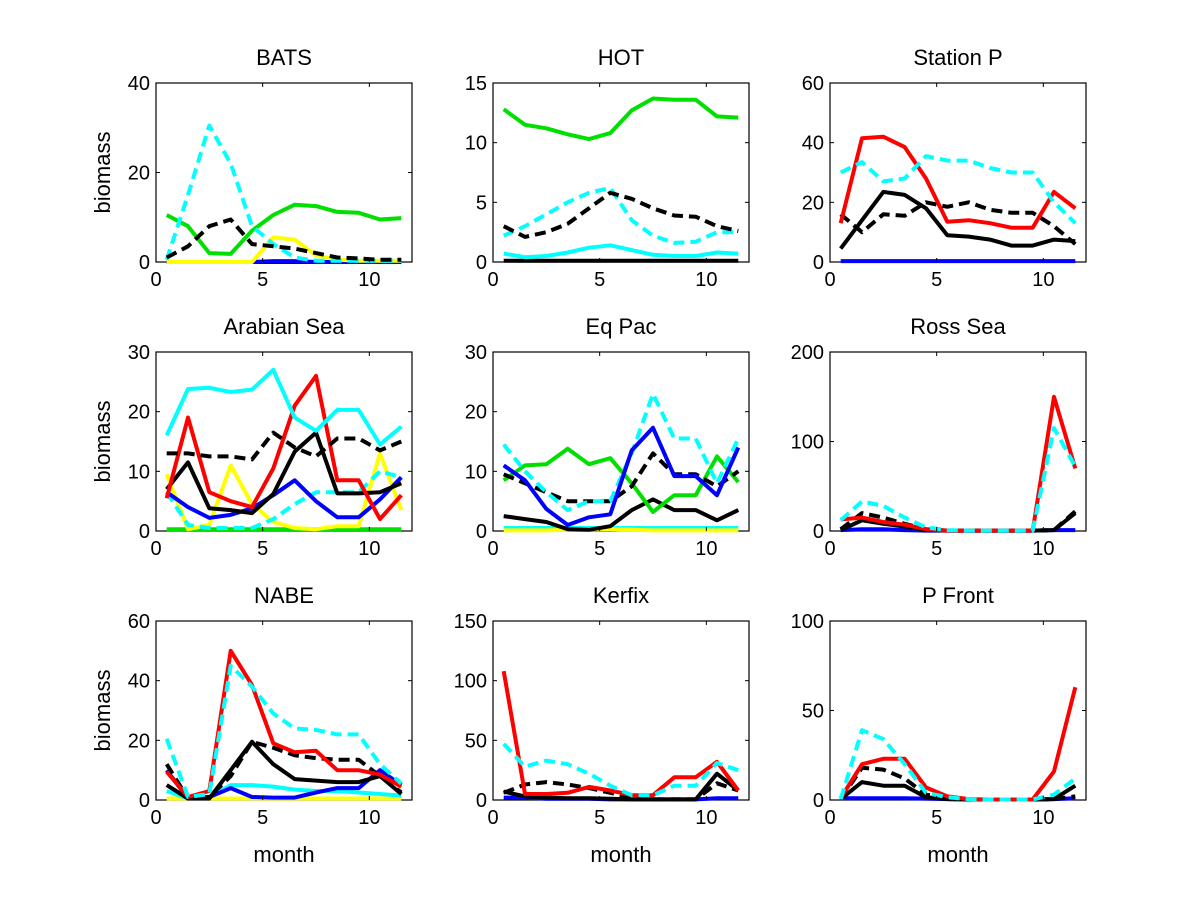  What do you see at coordinates (958, 595) in the screenshot?
I see `panel-title: P Front` at bounding box center [958, 595].